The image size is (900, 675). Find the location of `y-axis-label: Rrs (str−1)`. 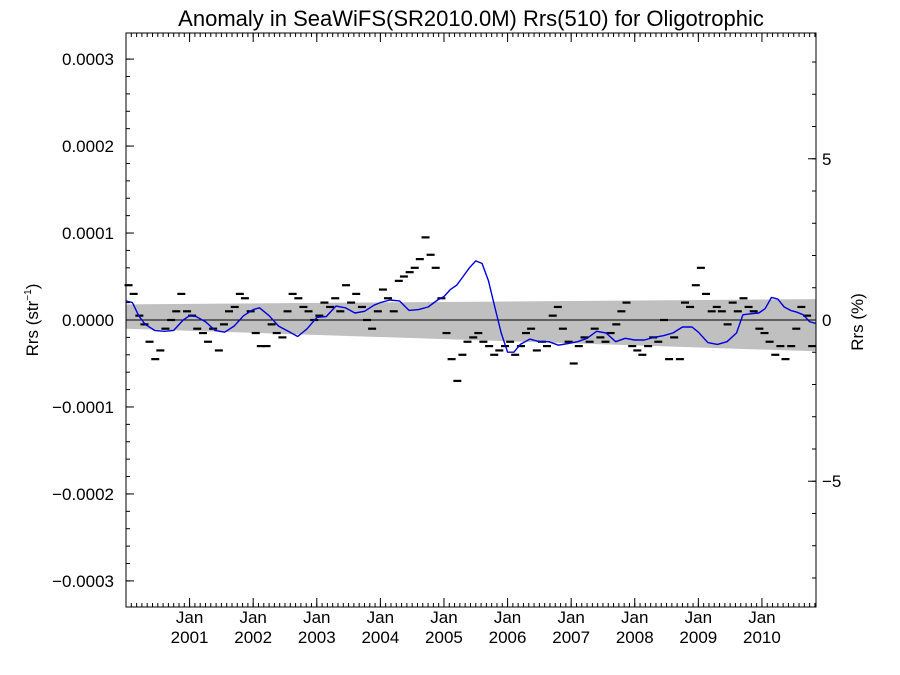

y-axis-label: Rrs (str−1) is located at coordinates (32, 320).